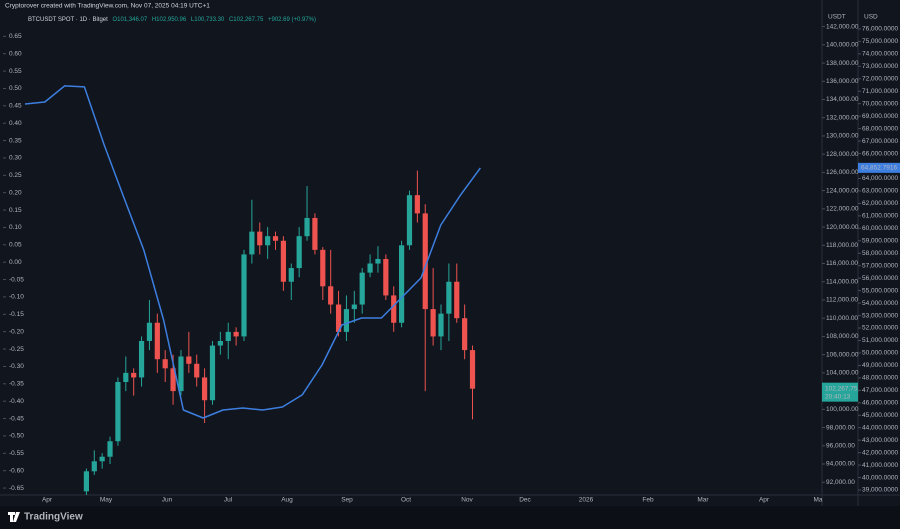 The width and height of the screenshot is (900, 529). What do you see at coordinates (880, 415) in the screenshot?
I see `tick-label: 45,000.0000` at bounding box center [880, 415].